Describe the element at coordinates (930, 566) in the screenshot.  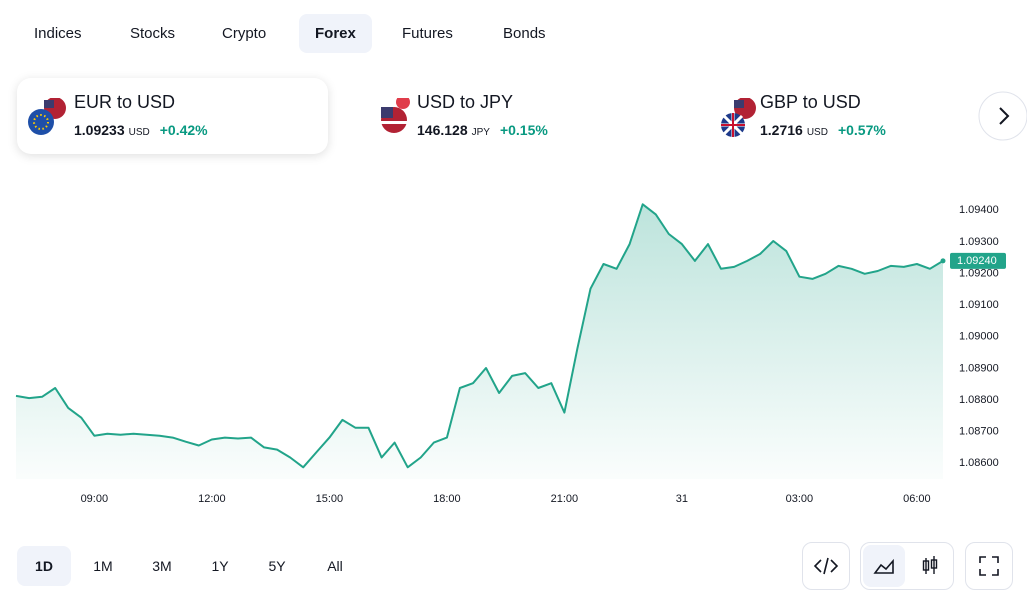
I see `candle-style-button` at that location.